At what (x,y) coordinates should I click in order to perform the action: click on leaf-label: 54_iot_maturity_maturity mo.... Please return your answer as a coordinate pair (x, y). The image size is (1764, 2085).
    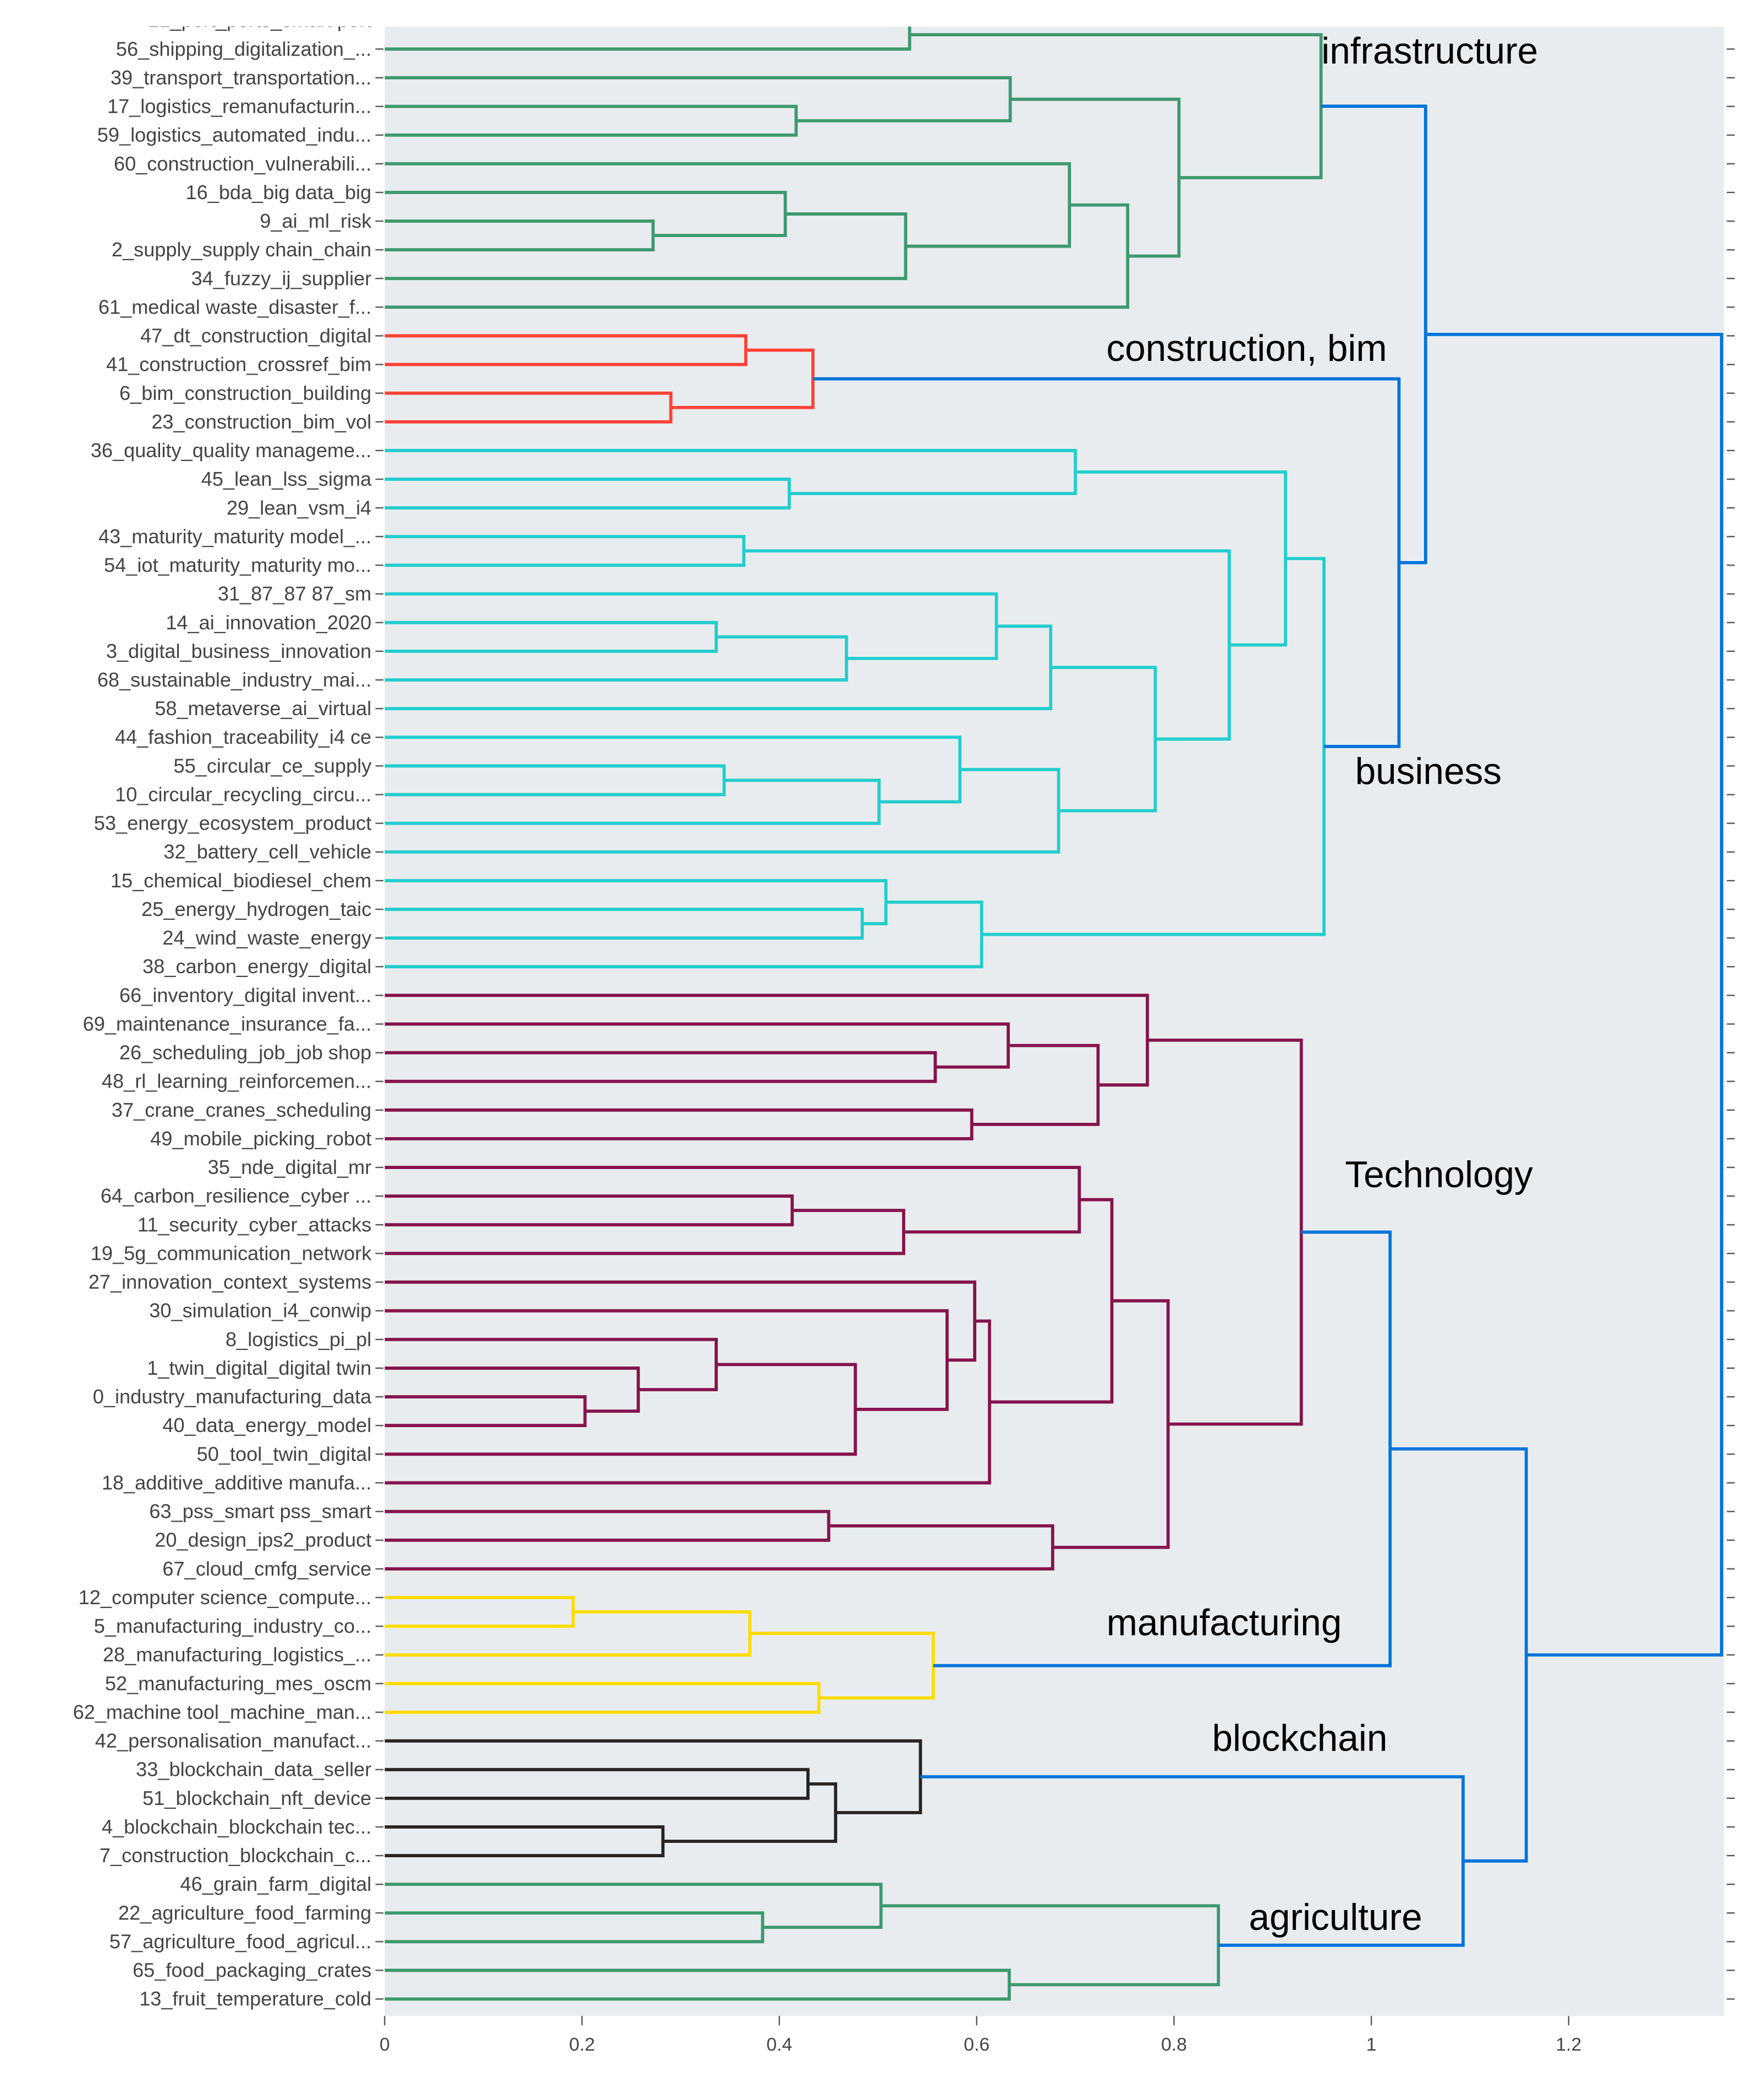
    Looking at the image, I should click on (237, 566).